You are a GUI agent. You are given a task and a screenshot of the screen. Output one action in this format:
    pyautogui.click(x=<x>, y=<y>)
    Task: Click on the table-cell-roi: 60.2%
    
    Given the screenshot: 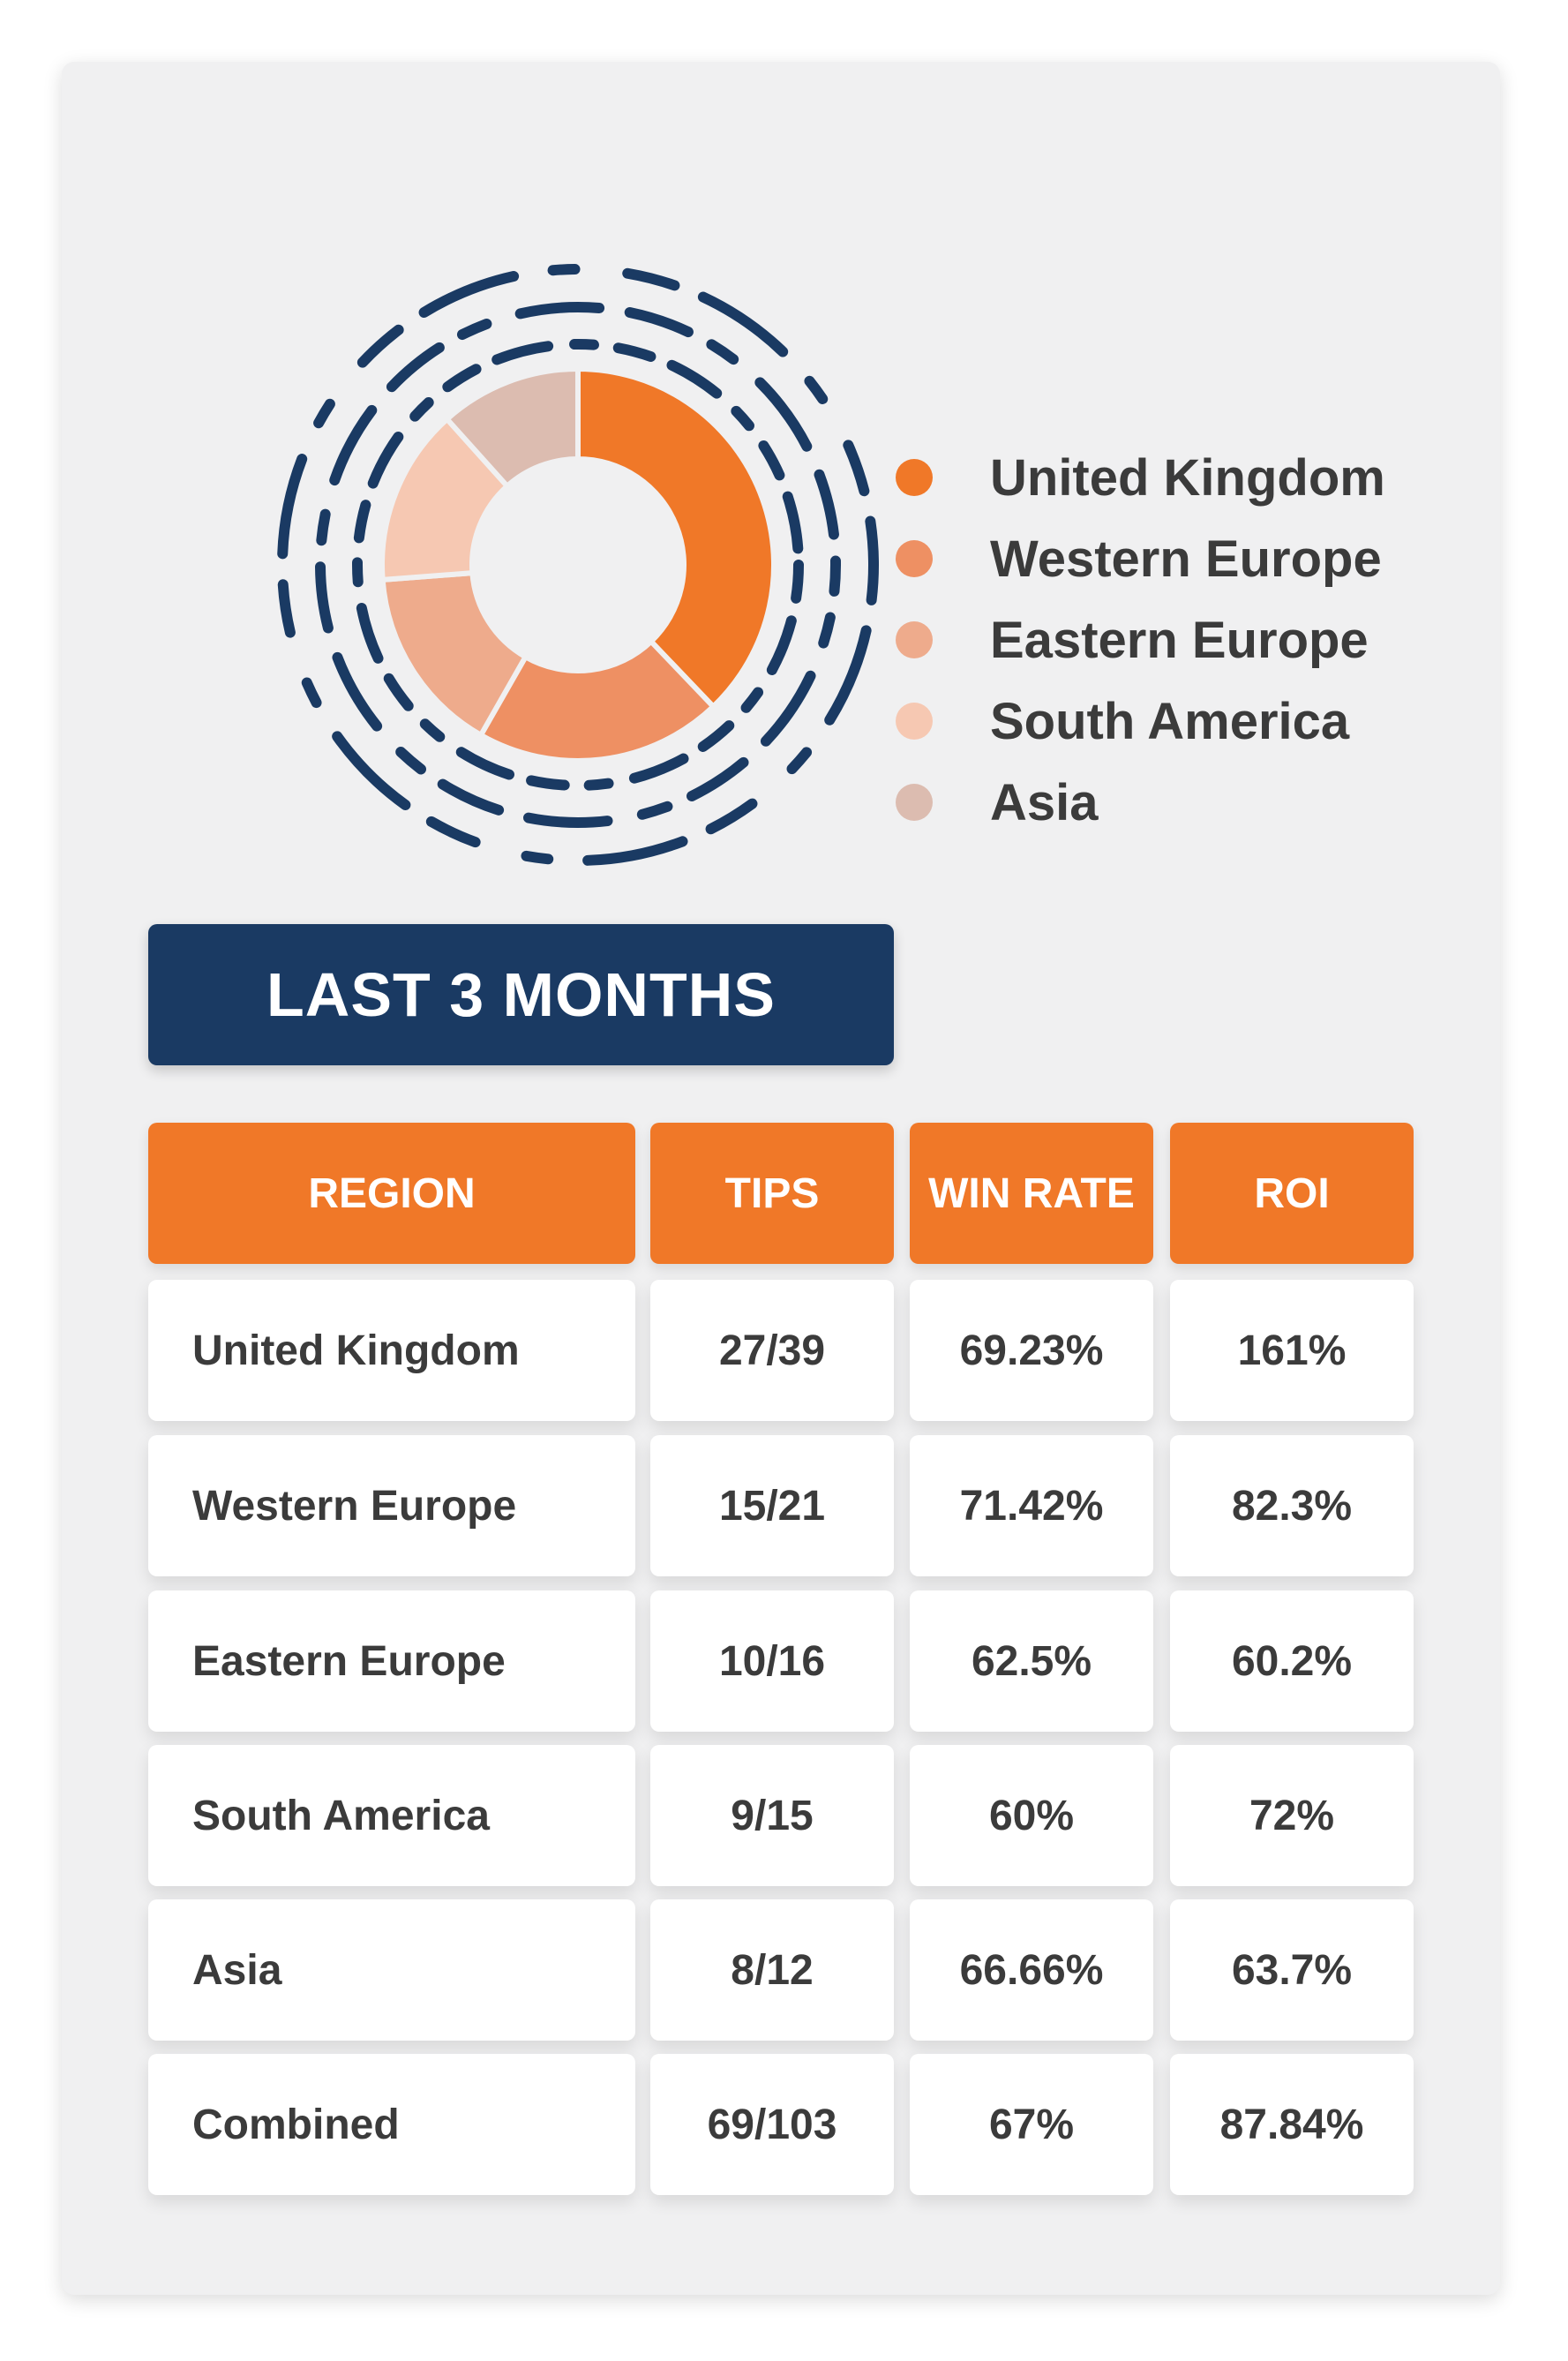 What is the action you would take?
    pyautogui.click(x=1292, y=1661)
    